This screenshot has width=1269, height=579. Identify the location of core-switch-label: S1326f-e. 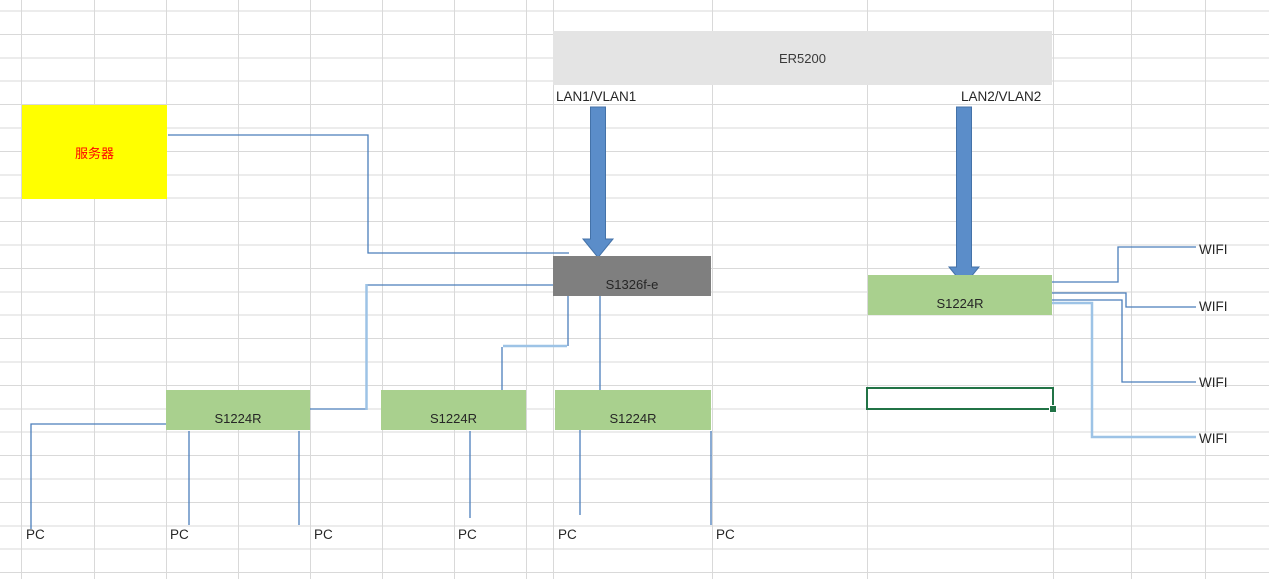
(632, 284).